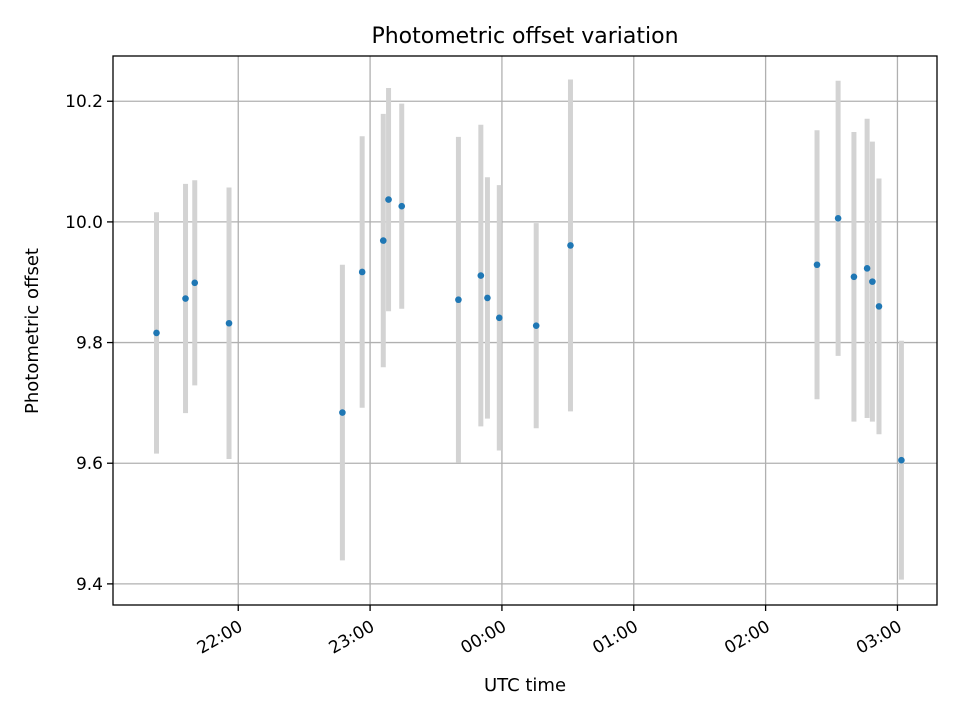  I want to click on x-tick-label: 01:00, so click(615, 638).